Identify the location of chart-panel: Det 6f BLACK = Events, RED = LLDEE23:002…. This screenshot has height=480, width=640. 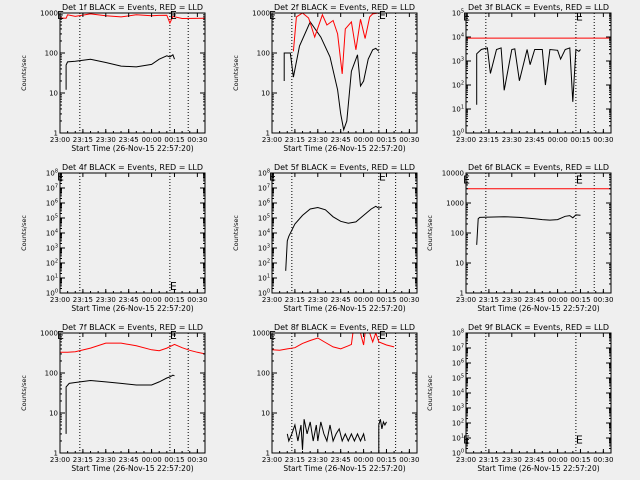
(519, 238).